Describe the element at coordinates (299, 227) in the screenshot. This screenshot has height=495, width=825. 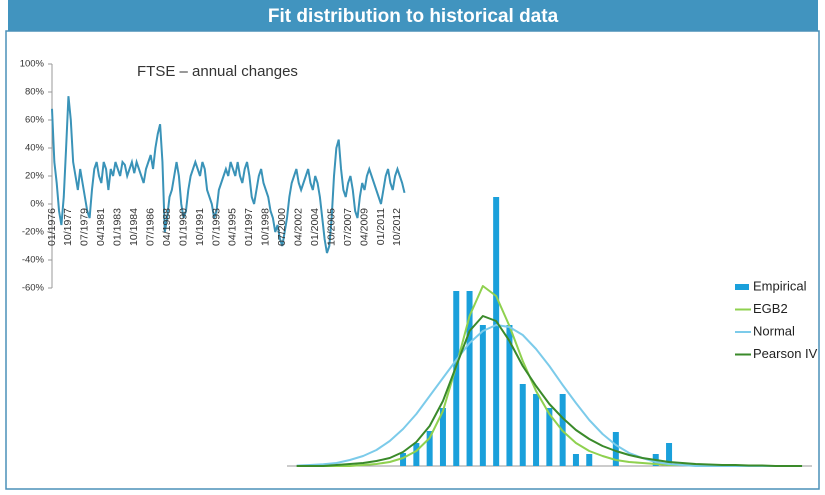
I see `x-tick-label: 04/2002` at that location.